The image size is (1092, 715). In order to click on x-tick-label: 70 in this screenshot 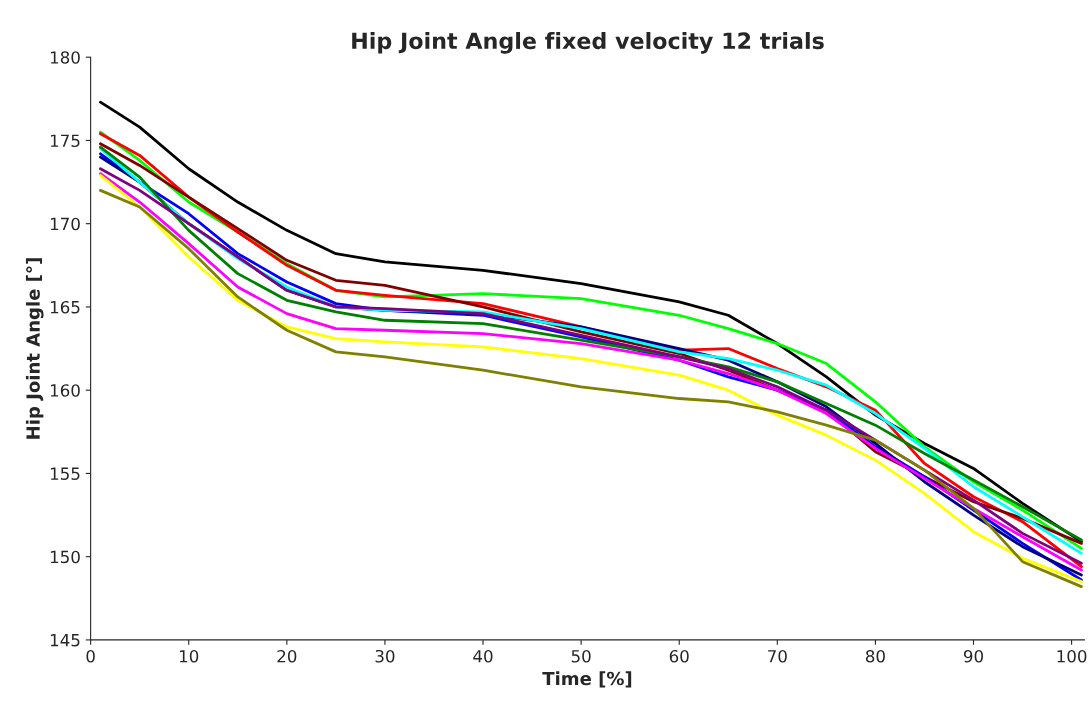, I will do `click(777, 656)`.